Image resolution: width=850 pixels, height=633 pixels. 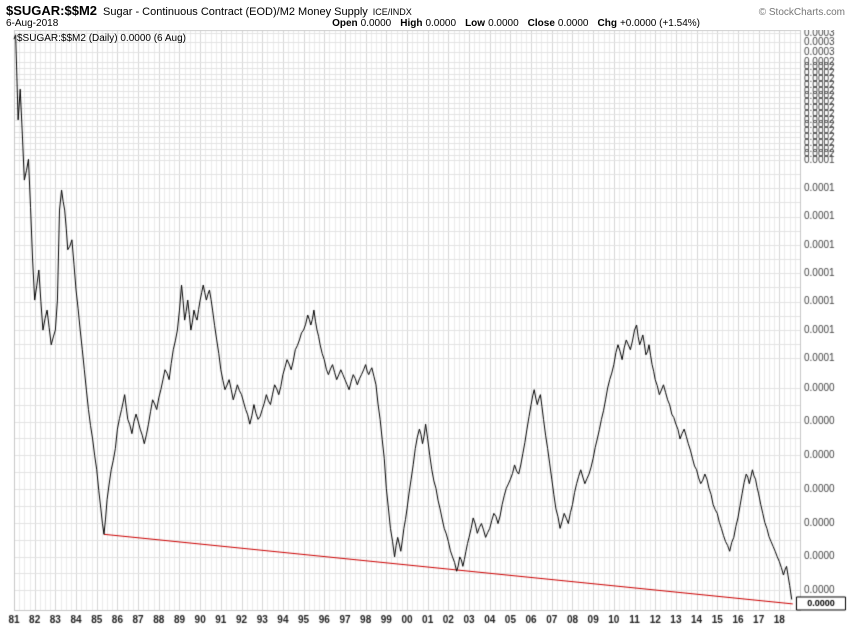 What do you see at coordinates (52, 10) in the screenshot?
I see `ticker-symbol: $SUGAR:$$M2` at bounding box center [52, 10].